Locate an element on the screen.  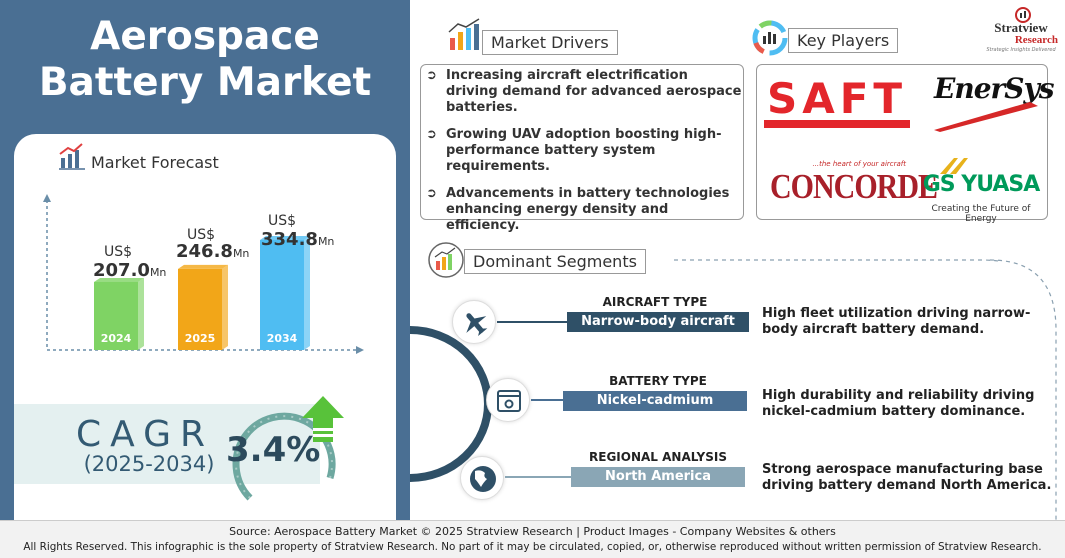
gsyuasa-mark-icon is located at coordinates (954, 166).